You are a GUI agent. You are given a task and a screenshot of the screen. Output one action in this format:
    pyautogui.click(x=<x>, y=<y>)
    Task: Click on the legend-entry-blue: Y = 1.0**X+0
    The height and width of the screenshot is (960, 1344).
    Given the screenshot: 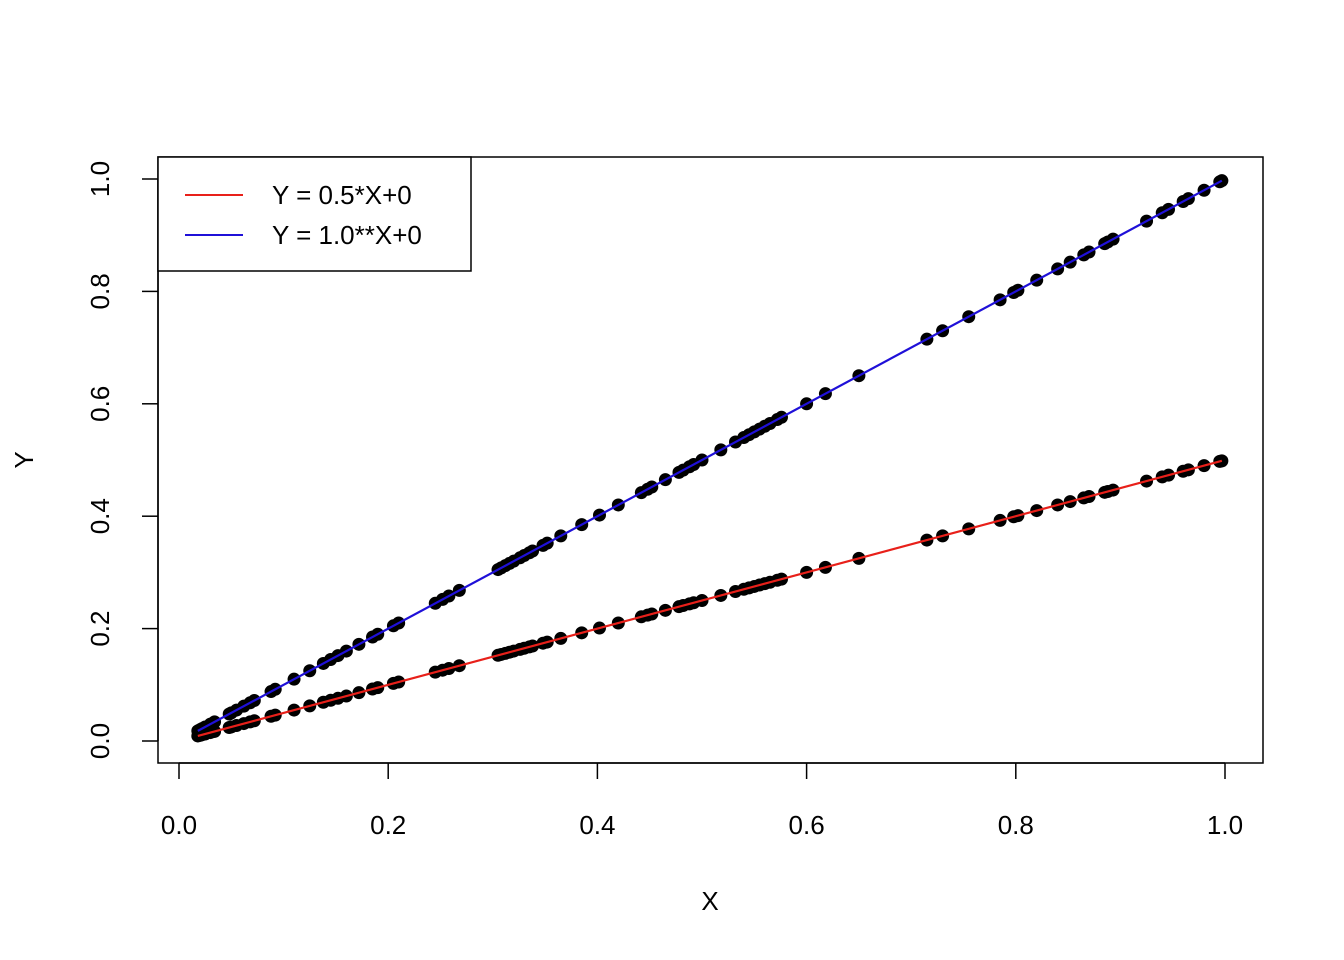 What is the action you would take?
    pyautogui.click(x=347, y=235)
    